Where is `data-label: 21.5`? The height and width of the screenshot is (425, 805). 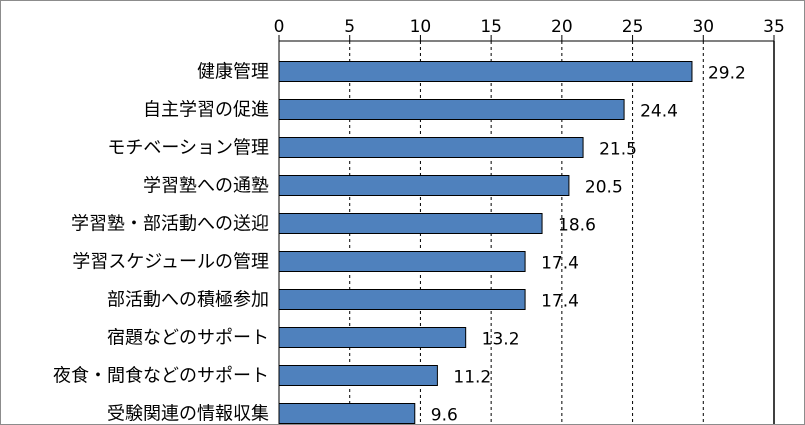
data-label: 21.5 is located at coordinates (618, 150).